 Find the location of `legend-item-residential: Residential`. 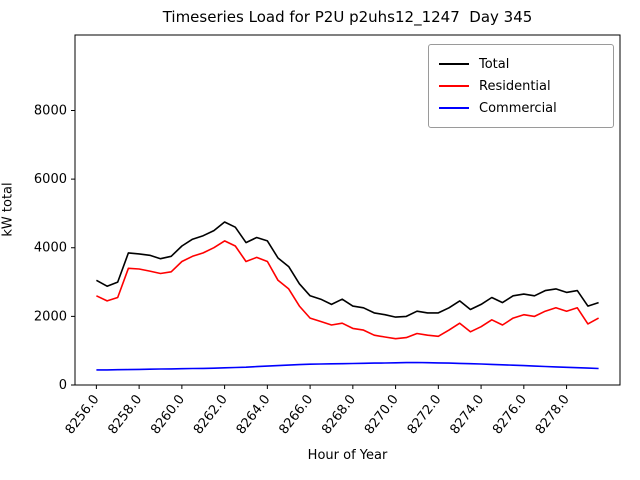

legend-item-residential: Residential is located at coordinates (521, 86).